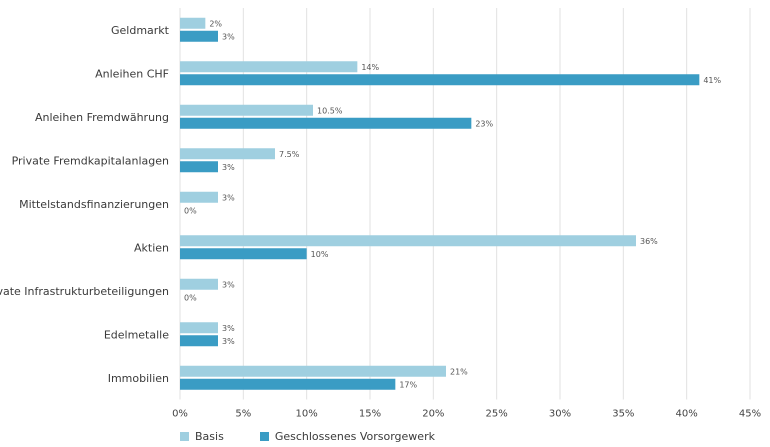 Image resolution: width=770 pixels, height=447 pixels. Describe the element at coordinates (560, 414) in the screenshot. I see `x-tick-label: 30%` at that location.